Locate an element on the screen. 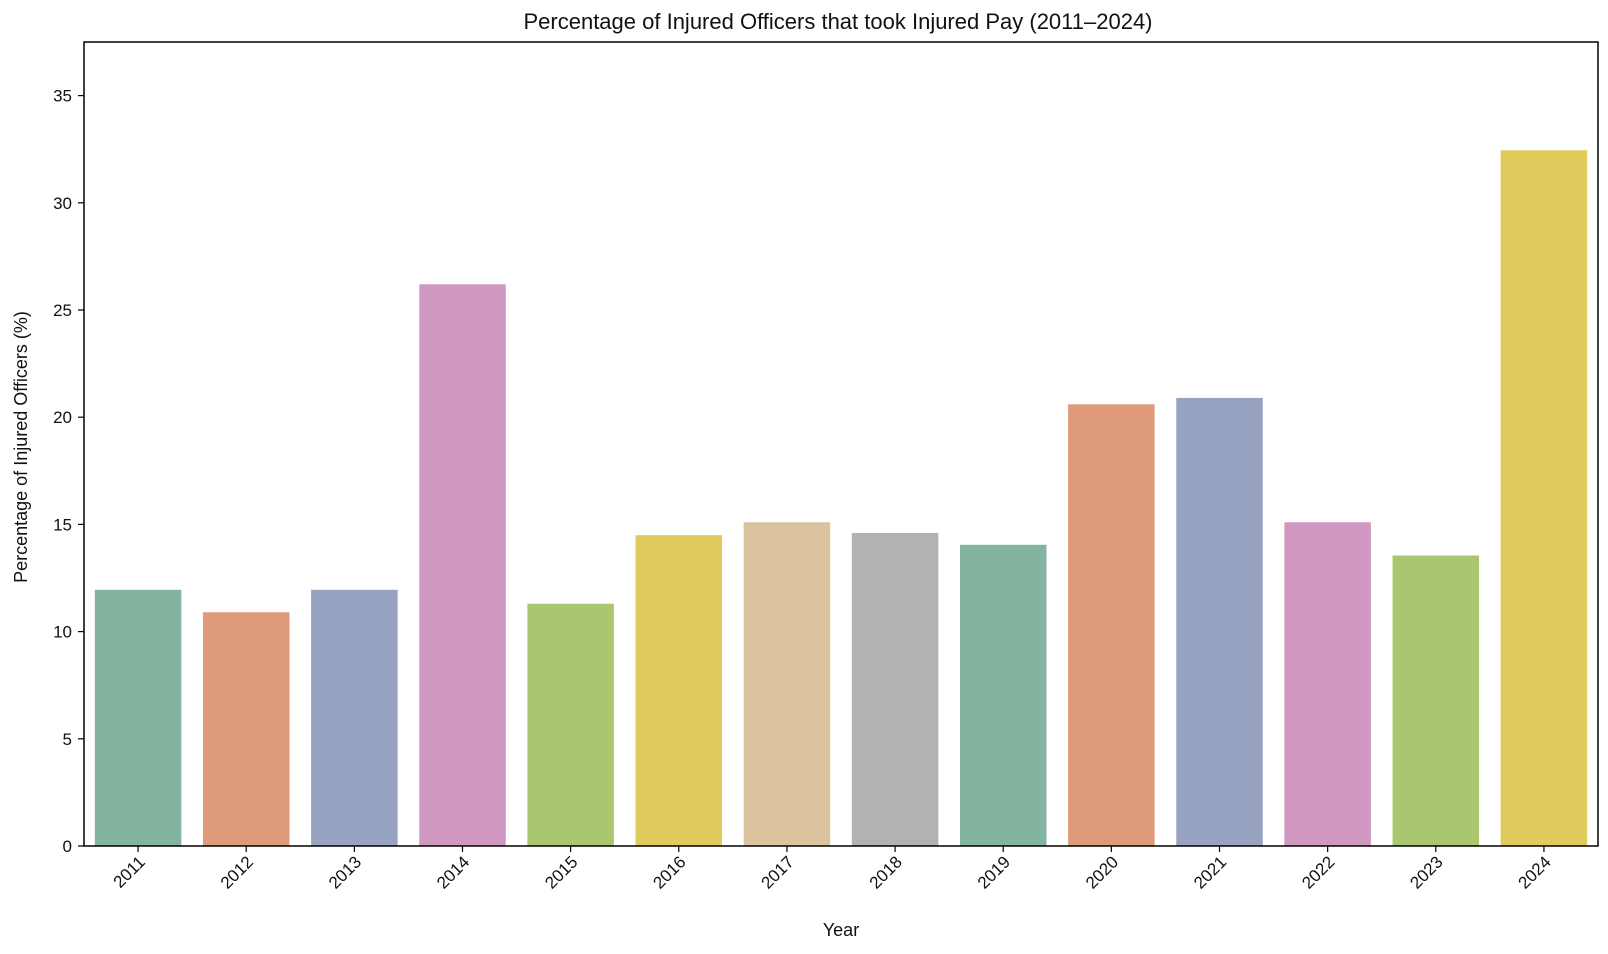 The width and height of the screenshot is (1608, 954). bar-2017 is located at coordinates (787, 684).